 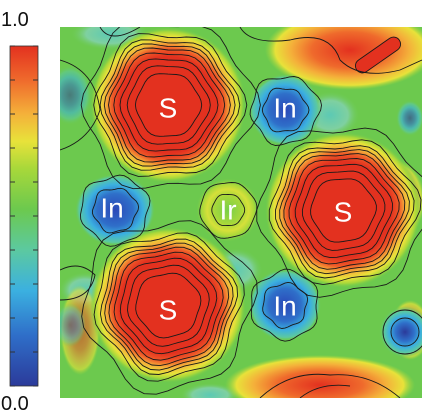 What do you see at coordinates (210, 390) in the screenshot?
I see `cyan-region` at bounding box center [210, 390].